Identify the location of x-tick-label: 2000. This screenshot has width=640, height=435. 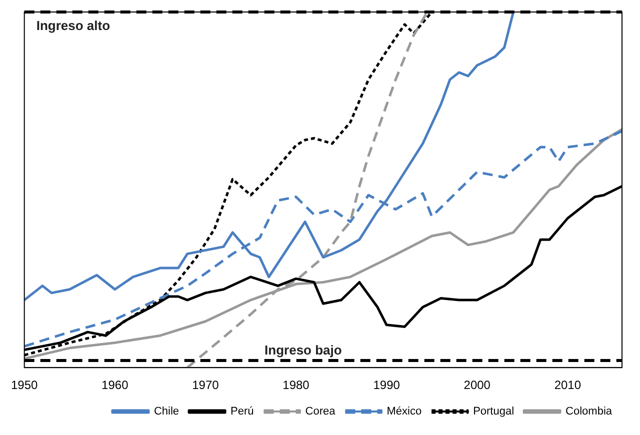
(477, 385).